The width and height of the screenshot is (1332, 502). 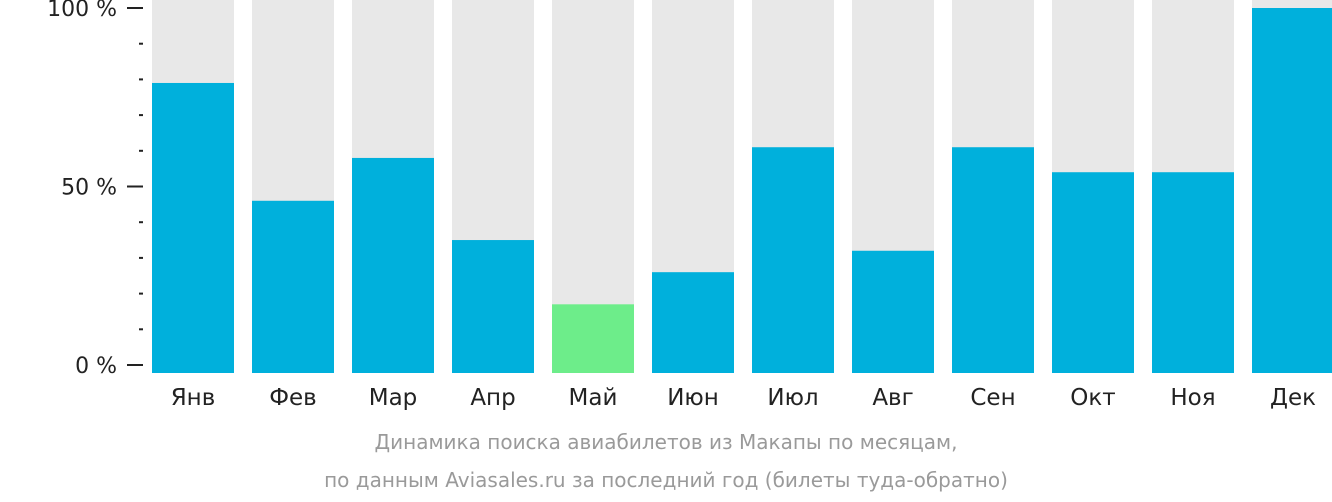 I want to click on x-tick-label: Янв, so click(x=193, y=398).